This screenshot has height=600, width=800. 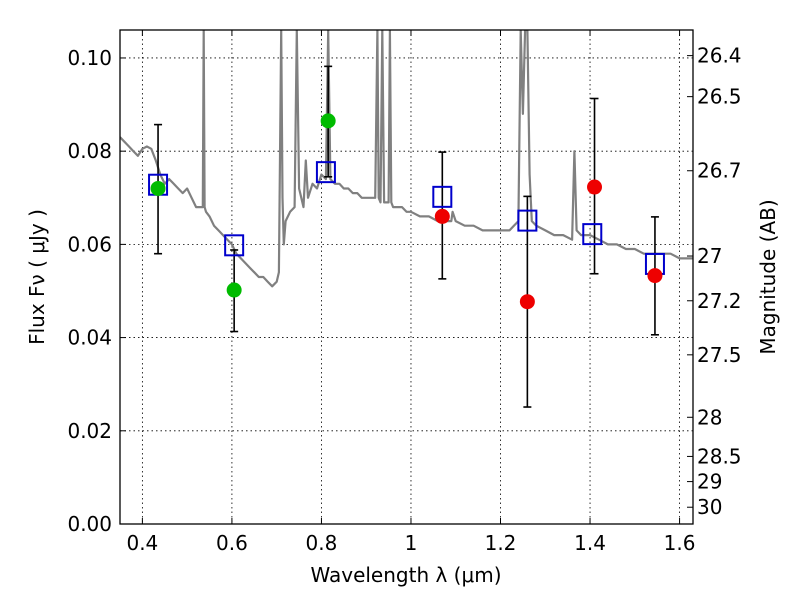 I want to click on right-tick-label: 27.5, so click(x=719, y=355).